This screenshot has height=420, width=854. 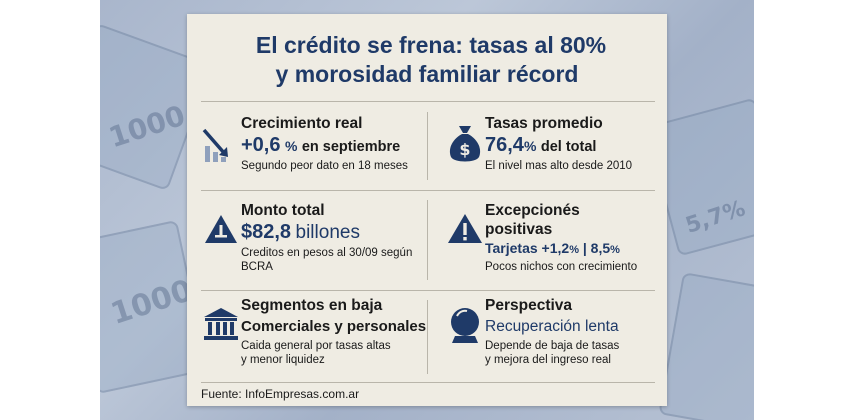 What do you see at coordinates (600, 248) in the screenshot?
I see `exceptions-detail-value: 8,5` at bounding box center [600, 248].